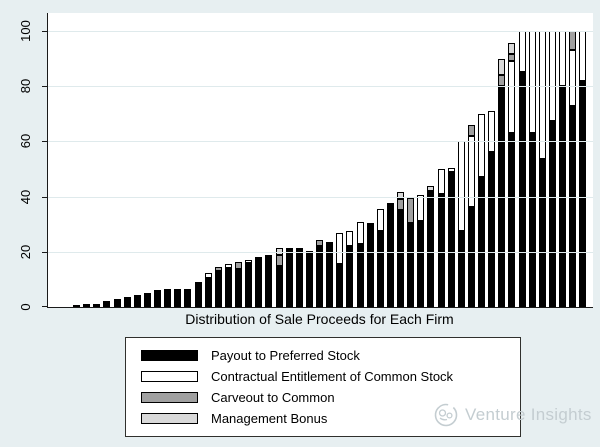 Image resolution: width=600 pixels, height=447 pixels. Describe the element at coordinates (332, 376) in the screenshot. I see `legend-label-common: Contractual Entitlement of Common Stock` at that location.